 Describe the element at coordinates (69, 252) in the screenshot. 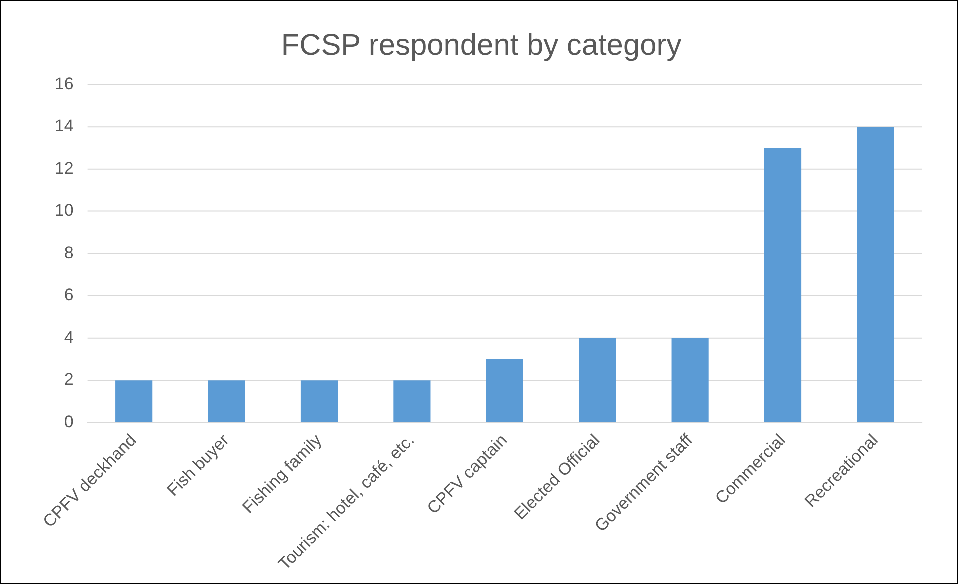

I see `y-tick-label: 8` at that location.